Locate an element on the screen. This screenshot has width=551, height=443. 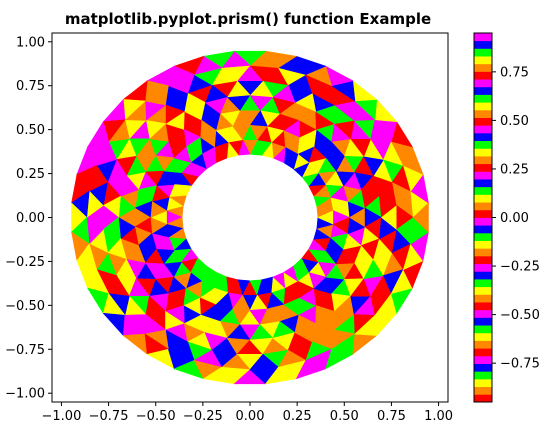
y-tick-label: 0.25 is located at coordinates (30, 174).